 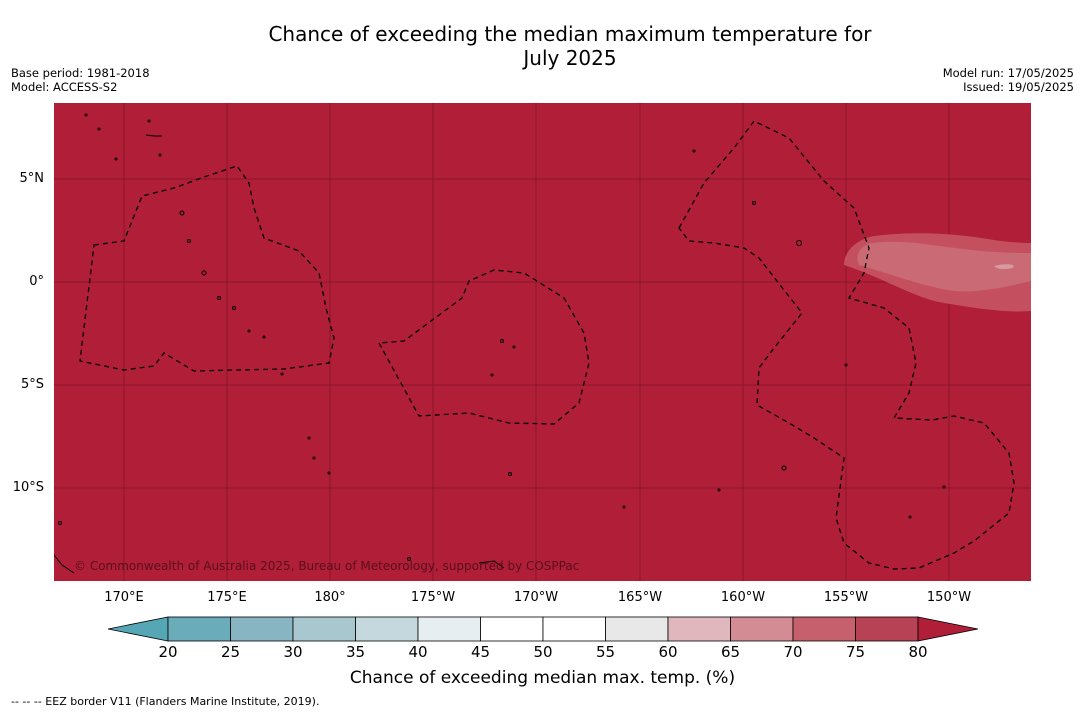 What do you see at coordinates (846, 597) in the screenshot?
I see `lon-tick-155w: 155°W` at bounding box center [846, 597].